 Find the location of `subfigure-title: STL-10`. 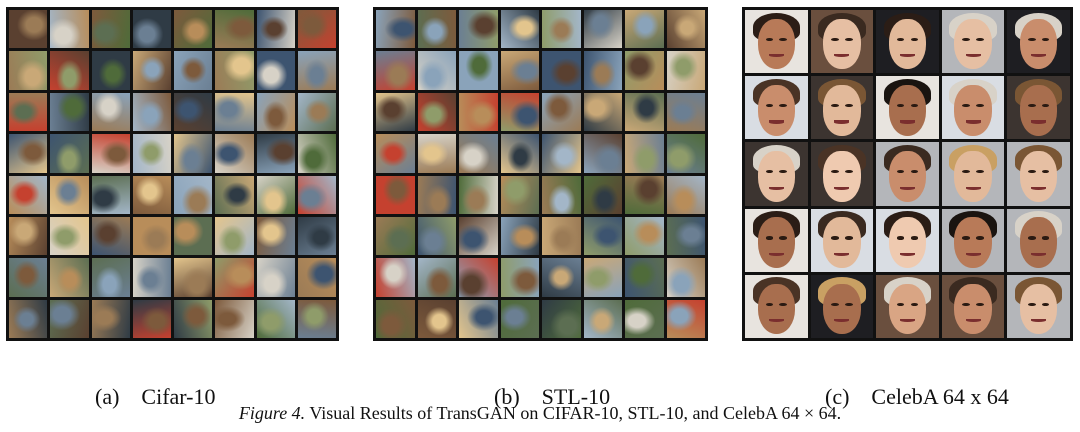

subfigure-title: STL-10 is located at coordinates (576, 396).